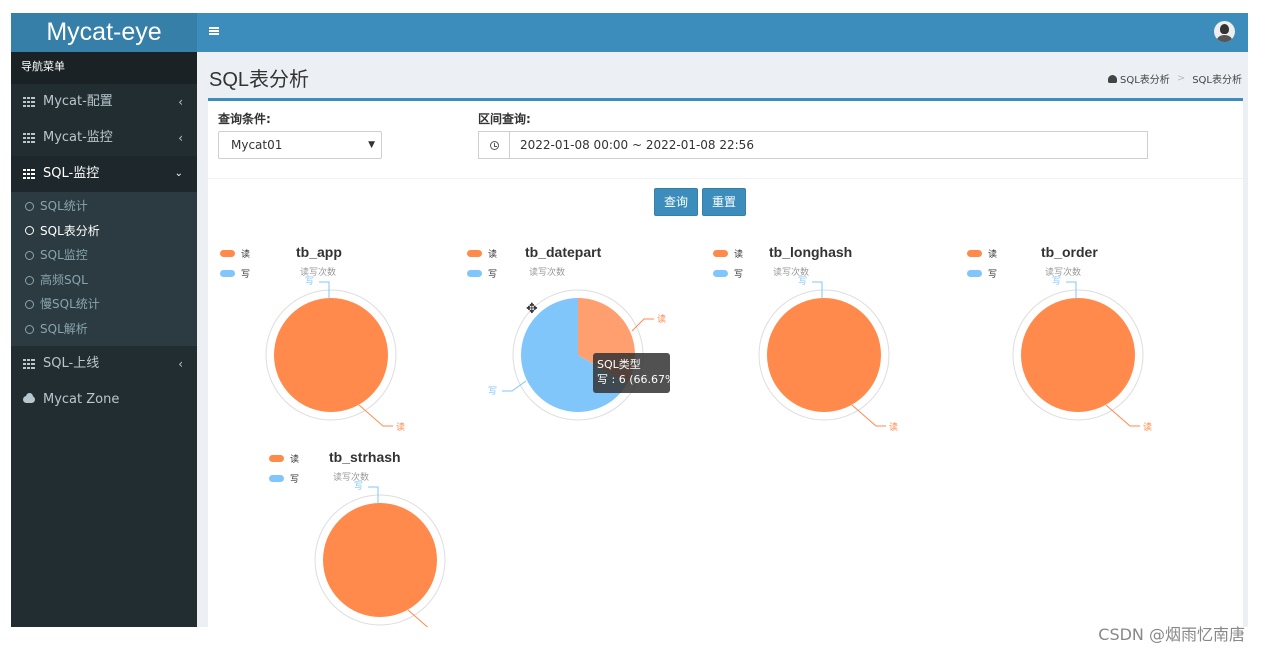 Image resolution: width=1261 pixels, height=651 pixels. What do you see at coordinates (81, 399) in the screenshot?
I see `nav-item-label: Mycat Zone` at bounding box center [81, 399].